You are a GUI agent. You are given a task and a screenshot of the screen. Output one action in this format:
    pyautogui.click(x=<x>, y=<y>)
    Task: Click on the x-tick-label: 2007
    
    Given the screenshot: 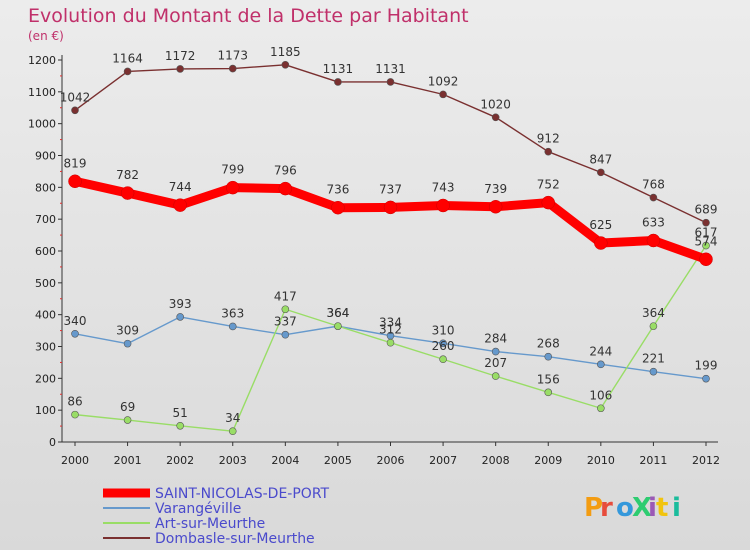 What is the action you would take?
    pyautogui.click(x=443, y=460)
    